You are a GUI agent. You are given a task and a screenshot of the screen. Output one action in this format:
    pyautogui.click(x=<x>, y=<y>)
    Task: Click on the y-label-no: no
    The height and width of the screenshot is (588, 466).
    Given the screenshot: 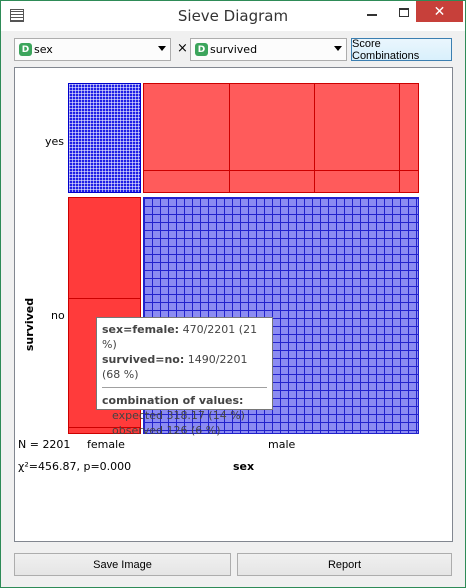 What is the action you would take?
    pyautogui.click(x=58, y=315)
    